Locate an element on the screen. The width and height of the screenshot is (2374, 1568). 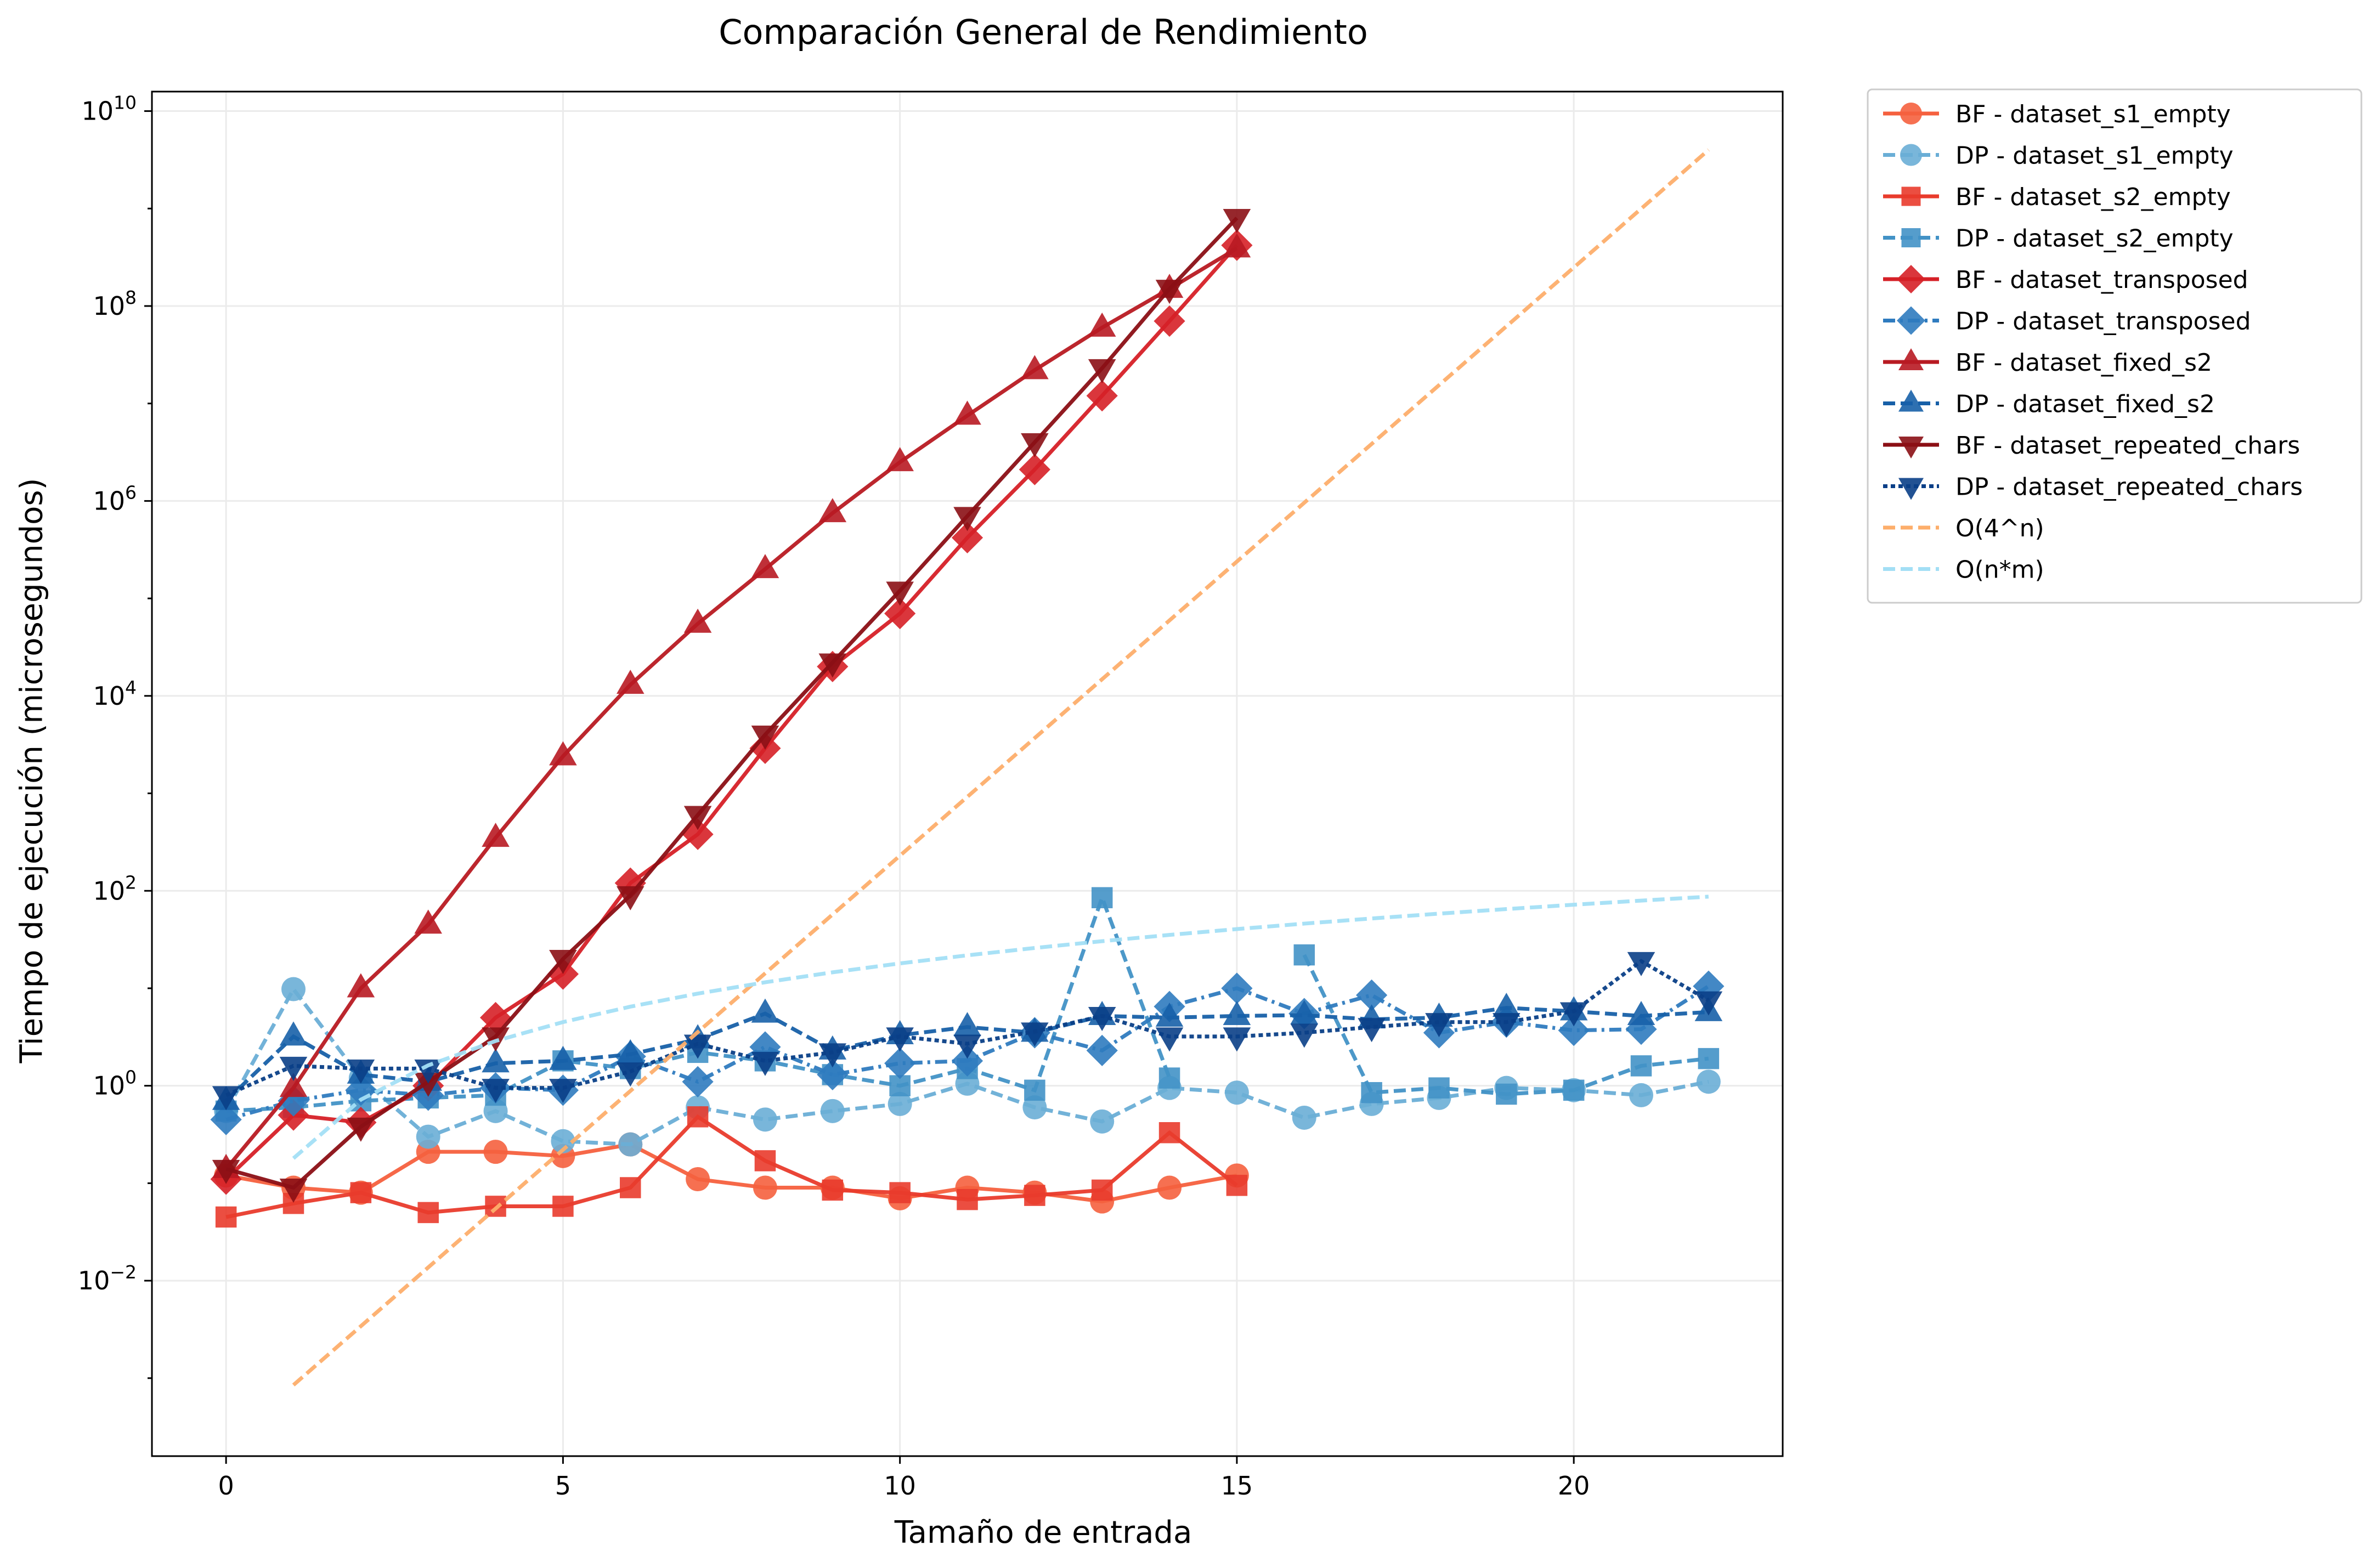
legend-label: BF - dataset_s2_empty is located at coordinates (2093, 197).